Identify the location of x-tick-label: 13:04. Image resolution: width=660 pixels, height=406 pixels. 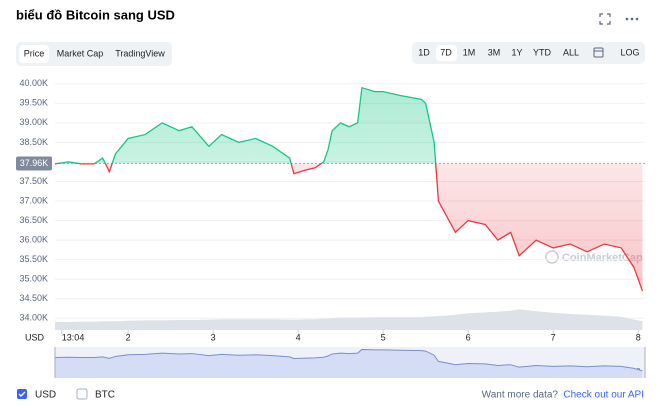
(73, 337).